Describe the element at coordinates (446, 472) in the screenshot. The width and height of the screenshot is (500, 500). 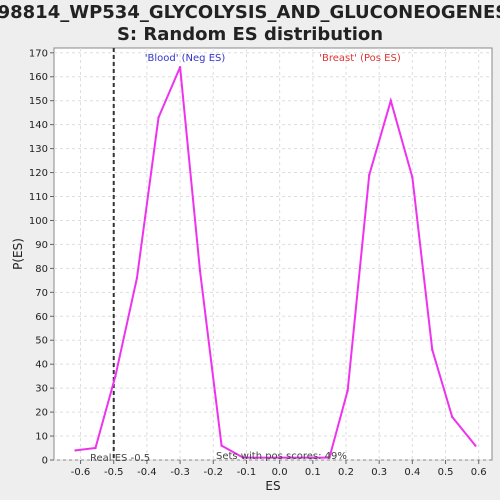
I see `x-tick-label: 0.5` at that location.